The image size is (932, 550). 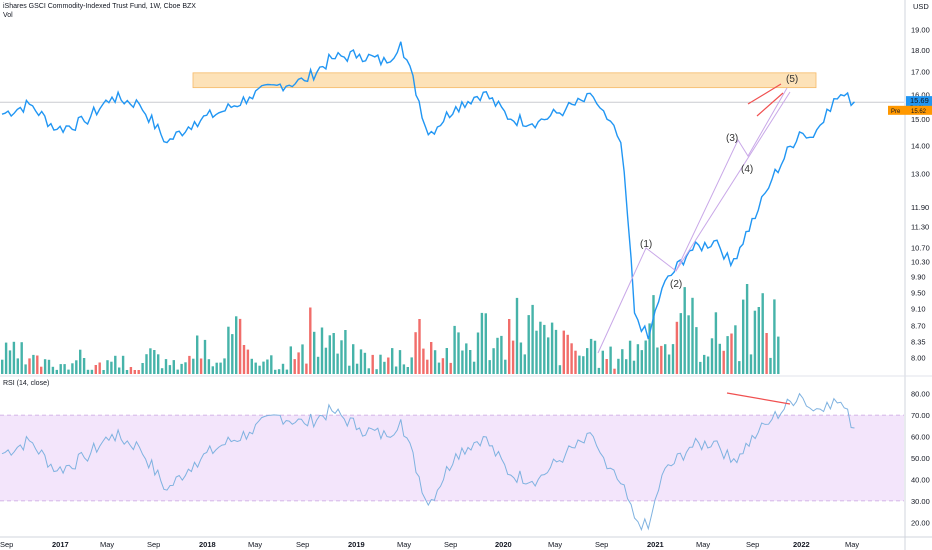 What do you see at coordinates (207, 544) in the screenshot?
I see `time-tick-label: 2018` at bounding box center [207, 544].